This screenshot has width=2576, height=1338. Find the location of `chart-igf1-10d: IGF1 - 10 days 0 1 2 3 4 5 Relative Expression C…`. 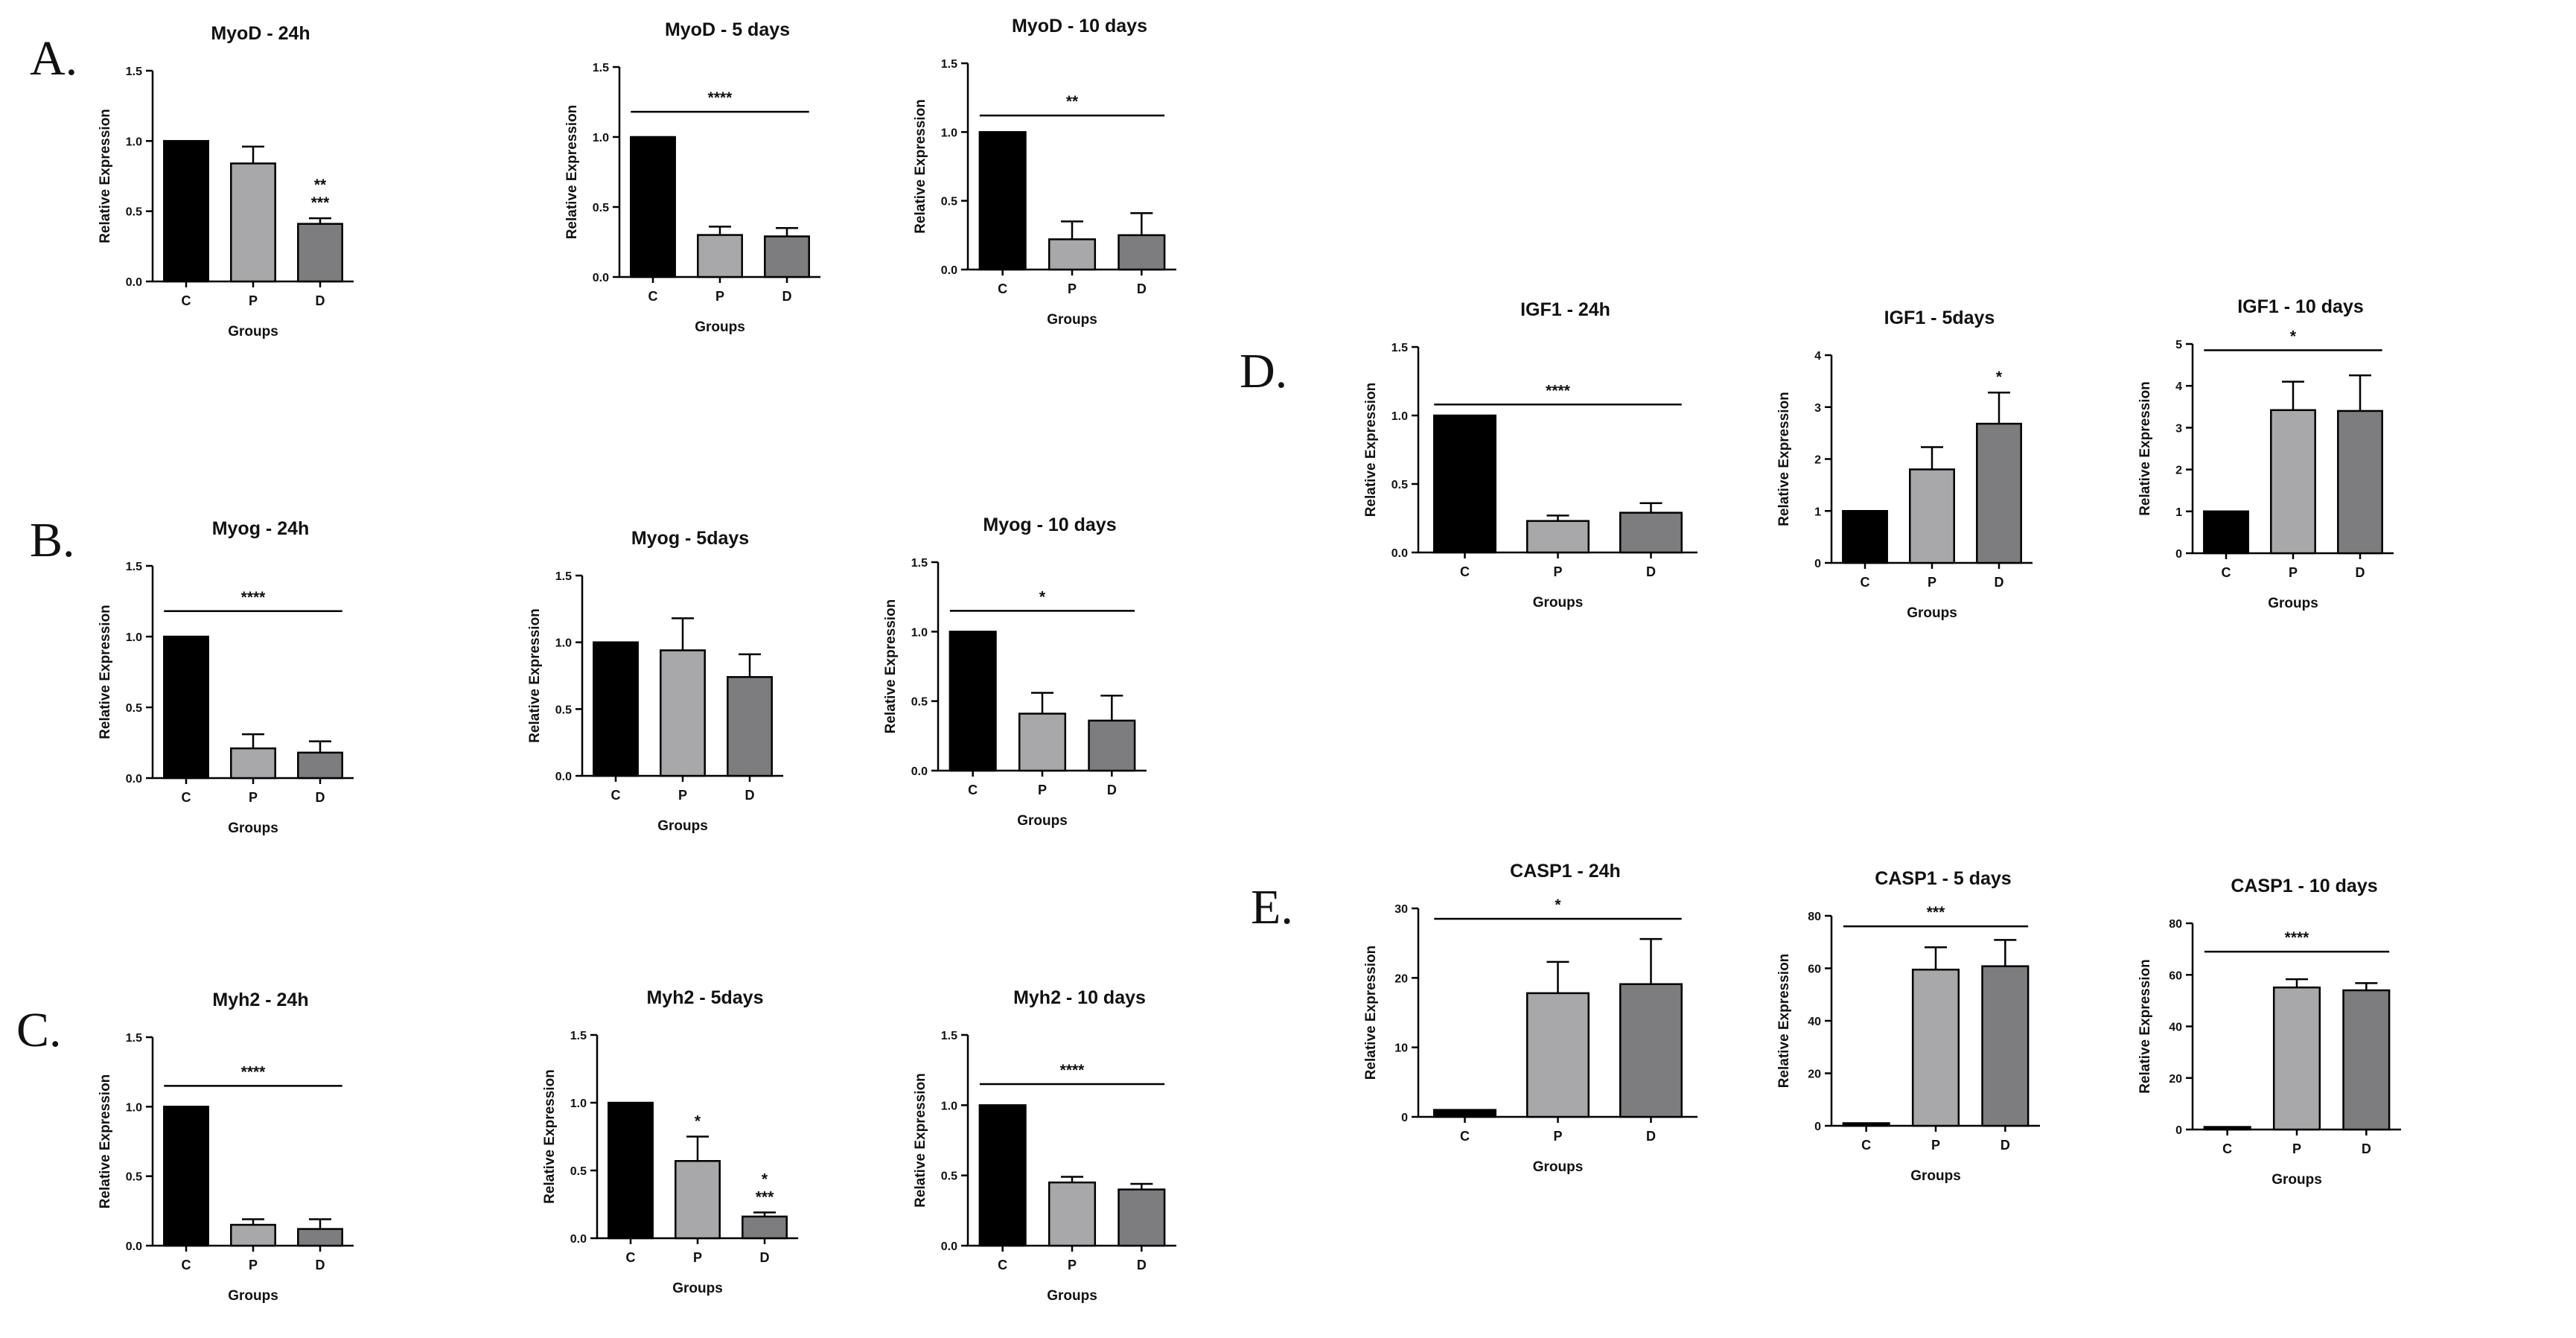

chart-igf1-10d: IGF1 - 10 days 0 1 2 3 4 5 Relative Expression C… is located at coordinates (2265, 454).